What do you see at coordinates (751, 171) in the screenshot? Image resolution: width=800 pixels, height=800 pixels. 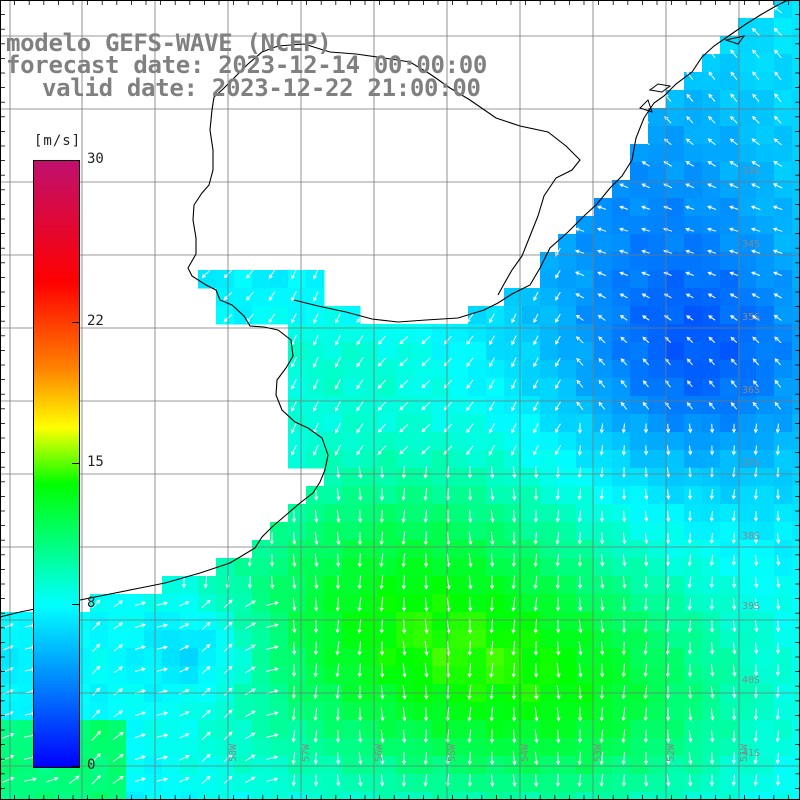 I see `lat-label: 33S` at bounding box center [751, 171].